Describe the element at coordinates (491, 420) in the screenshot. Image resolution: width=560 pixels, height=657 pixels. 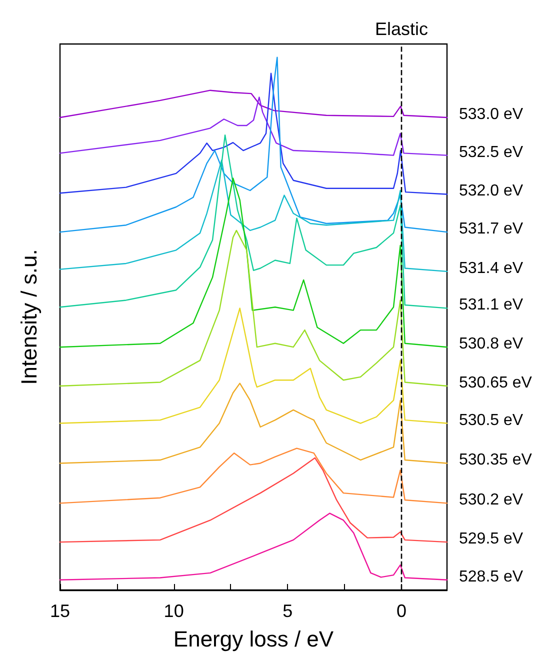
I see `series-label: 530.5 eV` at that location.